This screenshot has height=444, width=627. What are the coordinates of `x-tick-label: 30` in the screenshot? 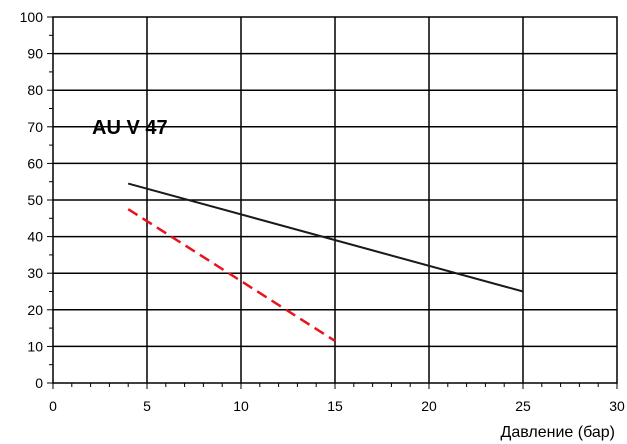 It's located at (617, 406).